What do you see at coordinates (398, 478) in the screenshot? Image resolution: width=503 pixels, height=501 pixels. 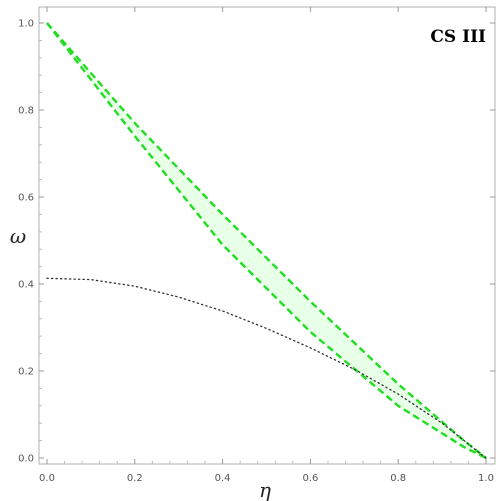 I see `x-tick-label: 0.8` at bounding box center [398, 478].